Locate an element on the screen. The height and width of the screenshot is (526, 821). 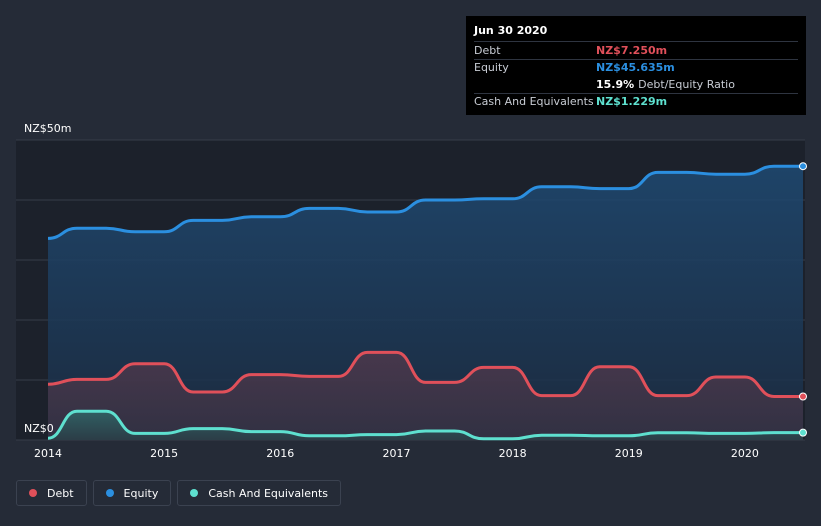
legend: Debt Equity Cash And Equivalents is located at coordinates (178, 493).